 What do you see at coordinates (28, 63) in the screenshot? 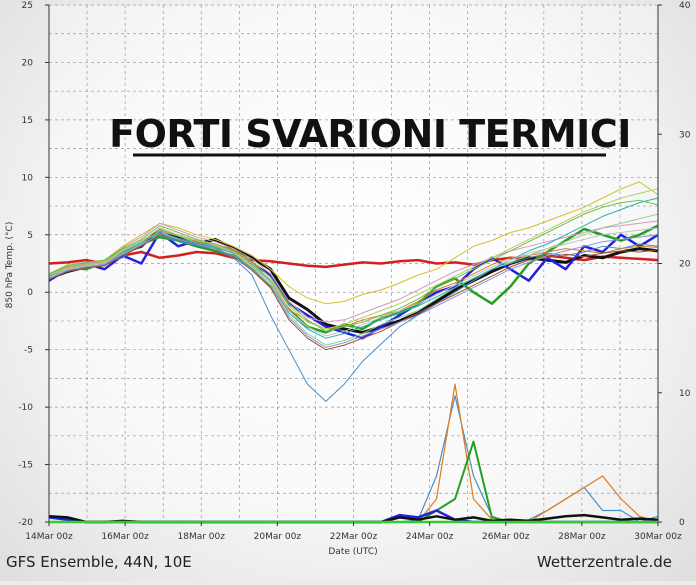
I see `y-tick-label: 20` at bounding box center [28, 63].